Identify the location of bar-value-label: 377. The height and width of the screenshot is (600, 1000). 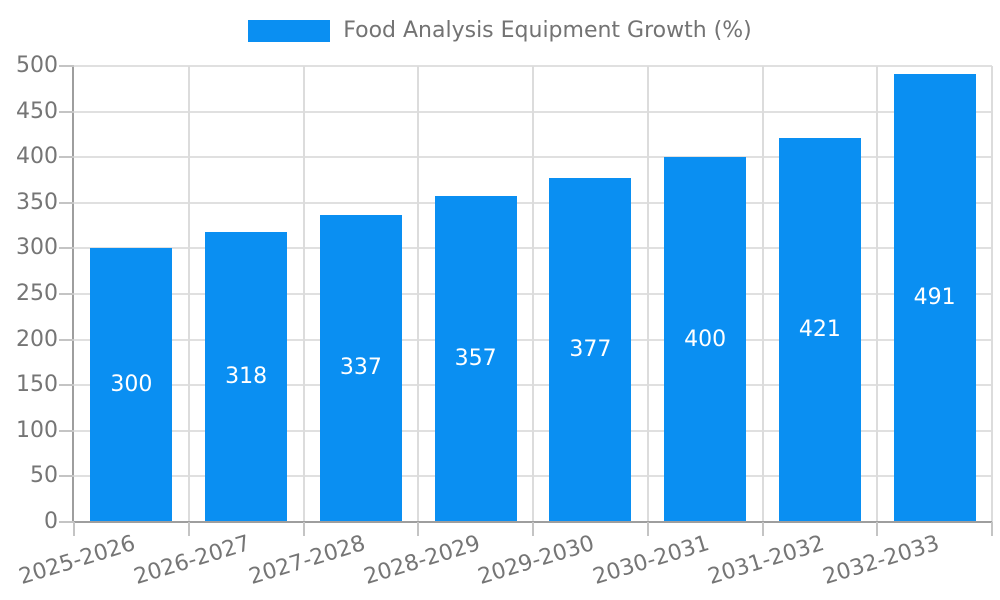
(590, 350).